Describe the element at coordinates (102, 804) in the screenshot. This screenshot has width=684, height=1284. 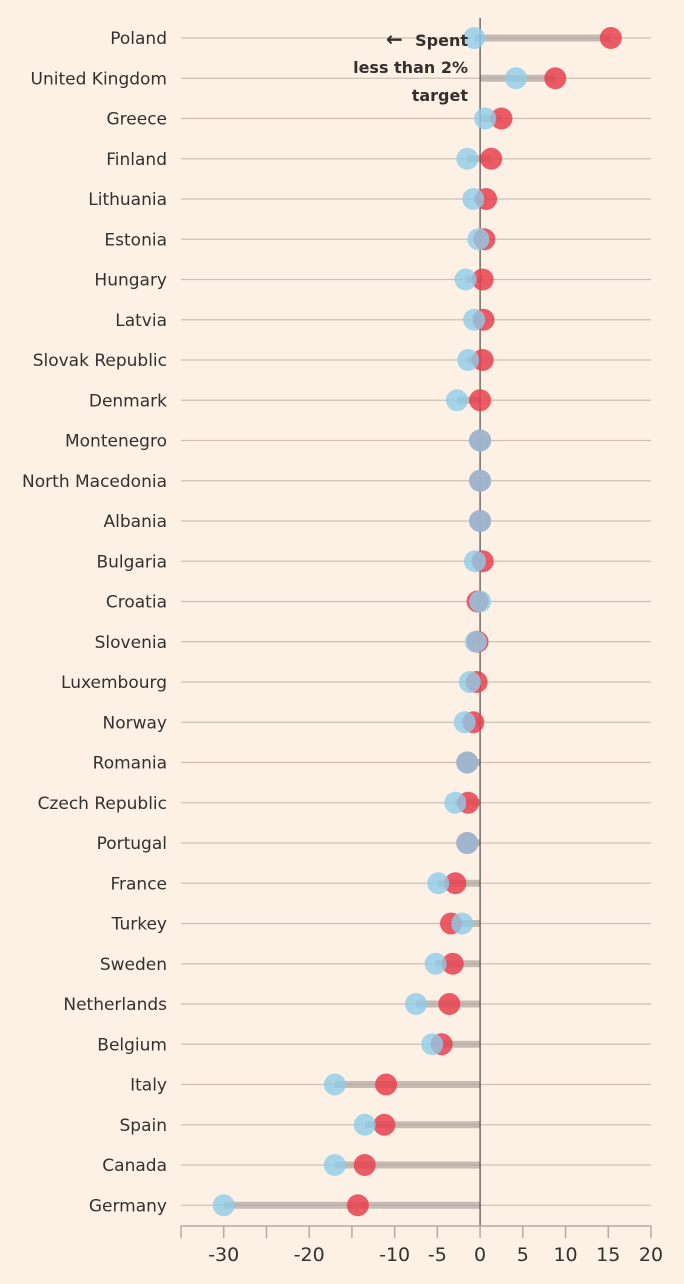
I see `country-label-czech-republic: Czech Republic` at that location.